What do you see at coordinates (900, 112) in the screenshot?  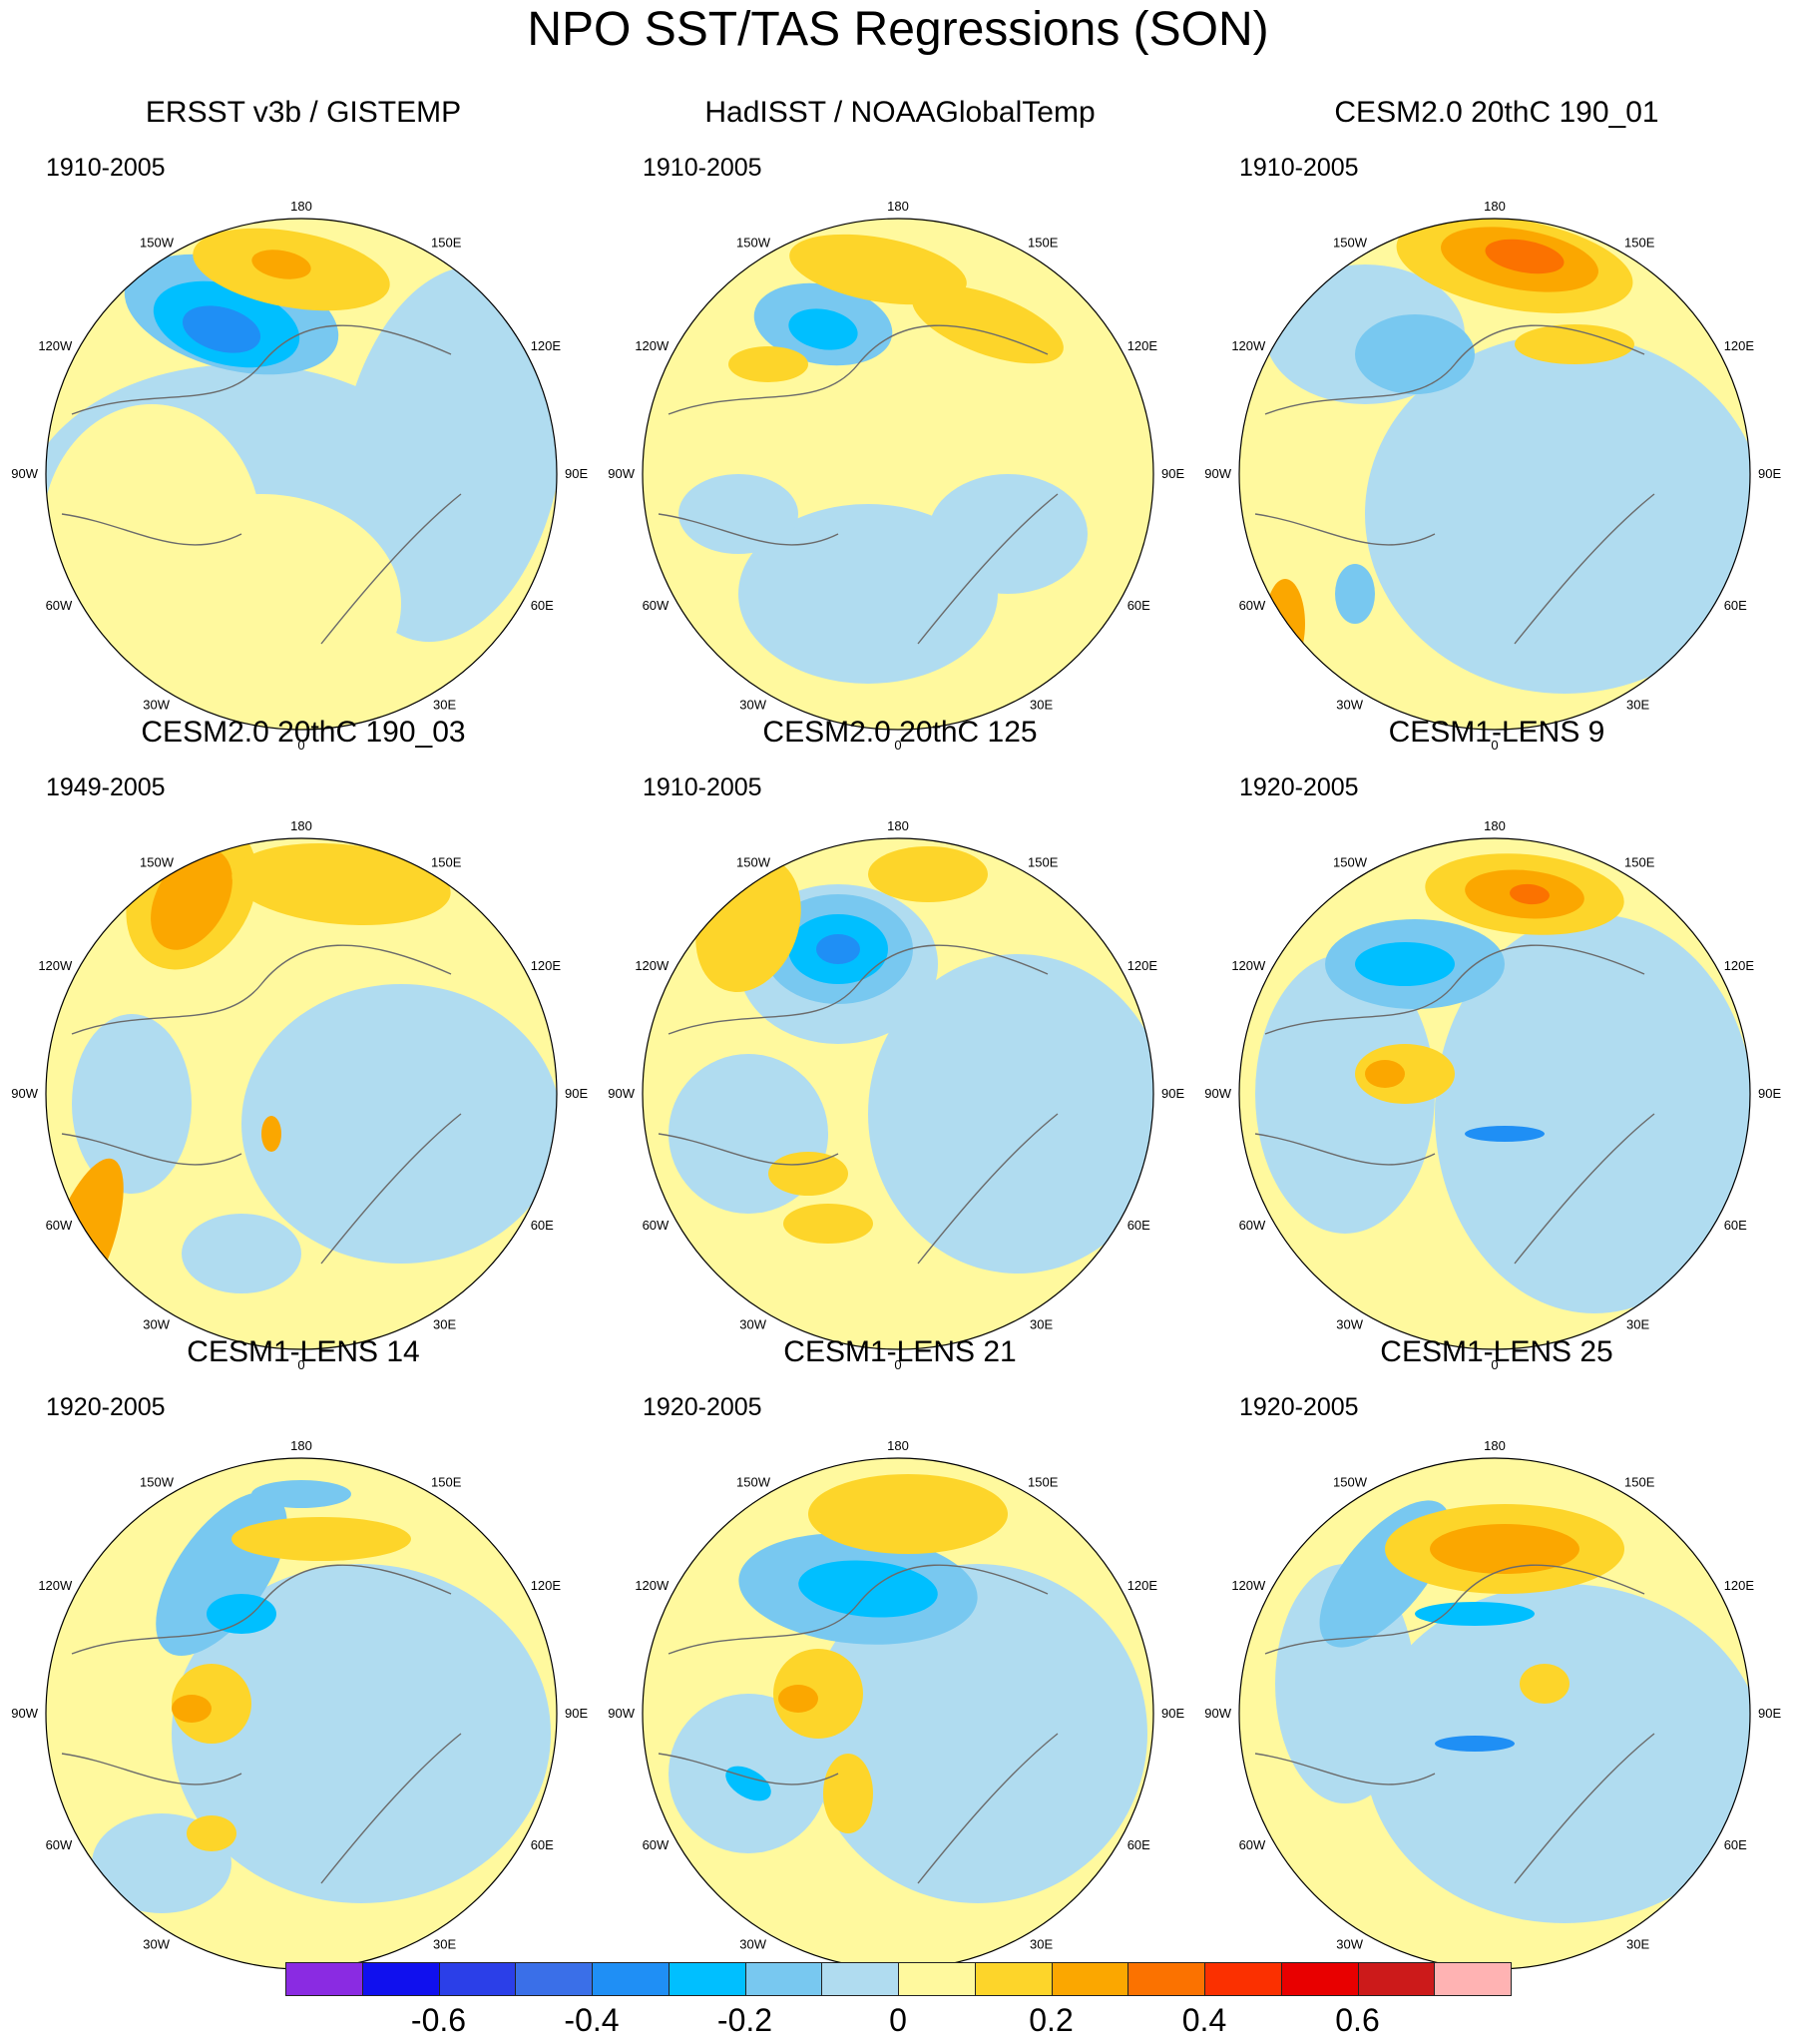 I see `panel-title: HadISST / NOAAGlobalTemp` at bounding box center [900, 112].